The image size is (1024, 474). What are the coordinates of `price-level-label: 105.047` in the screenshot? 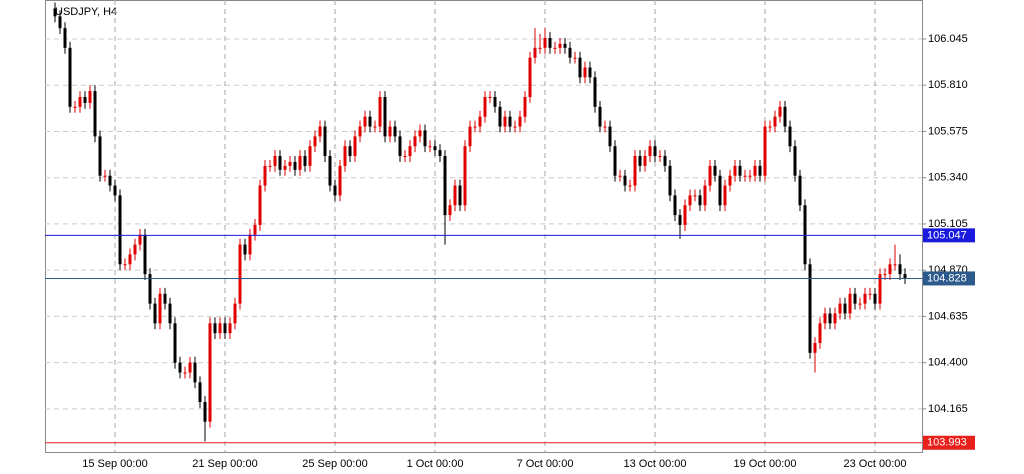 It's located at (947, 235).